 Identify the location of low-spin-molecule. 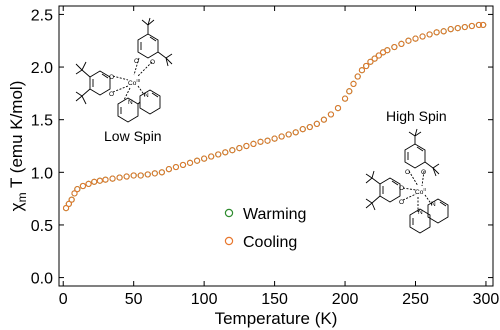
(124, 70).